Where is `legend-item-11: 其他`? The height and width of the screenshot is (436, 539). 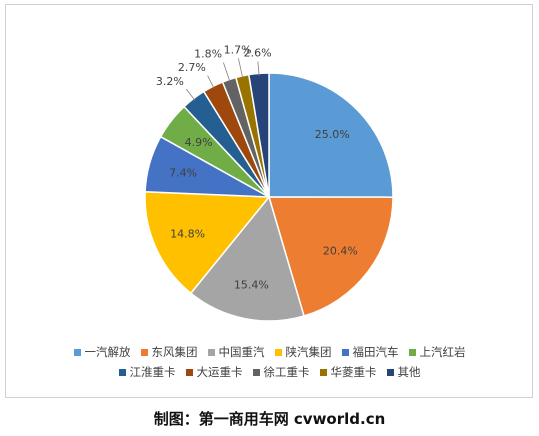 legend-item-11: 其他 is located at coordinates (403, 372).